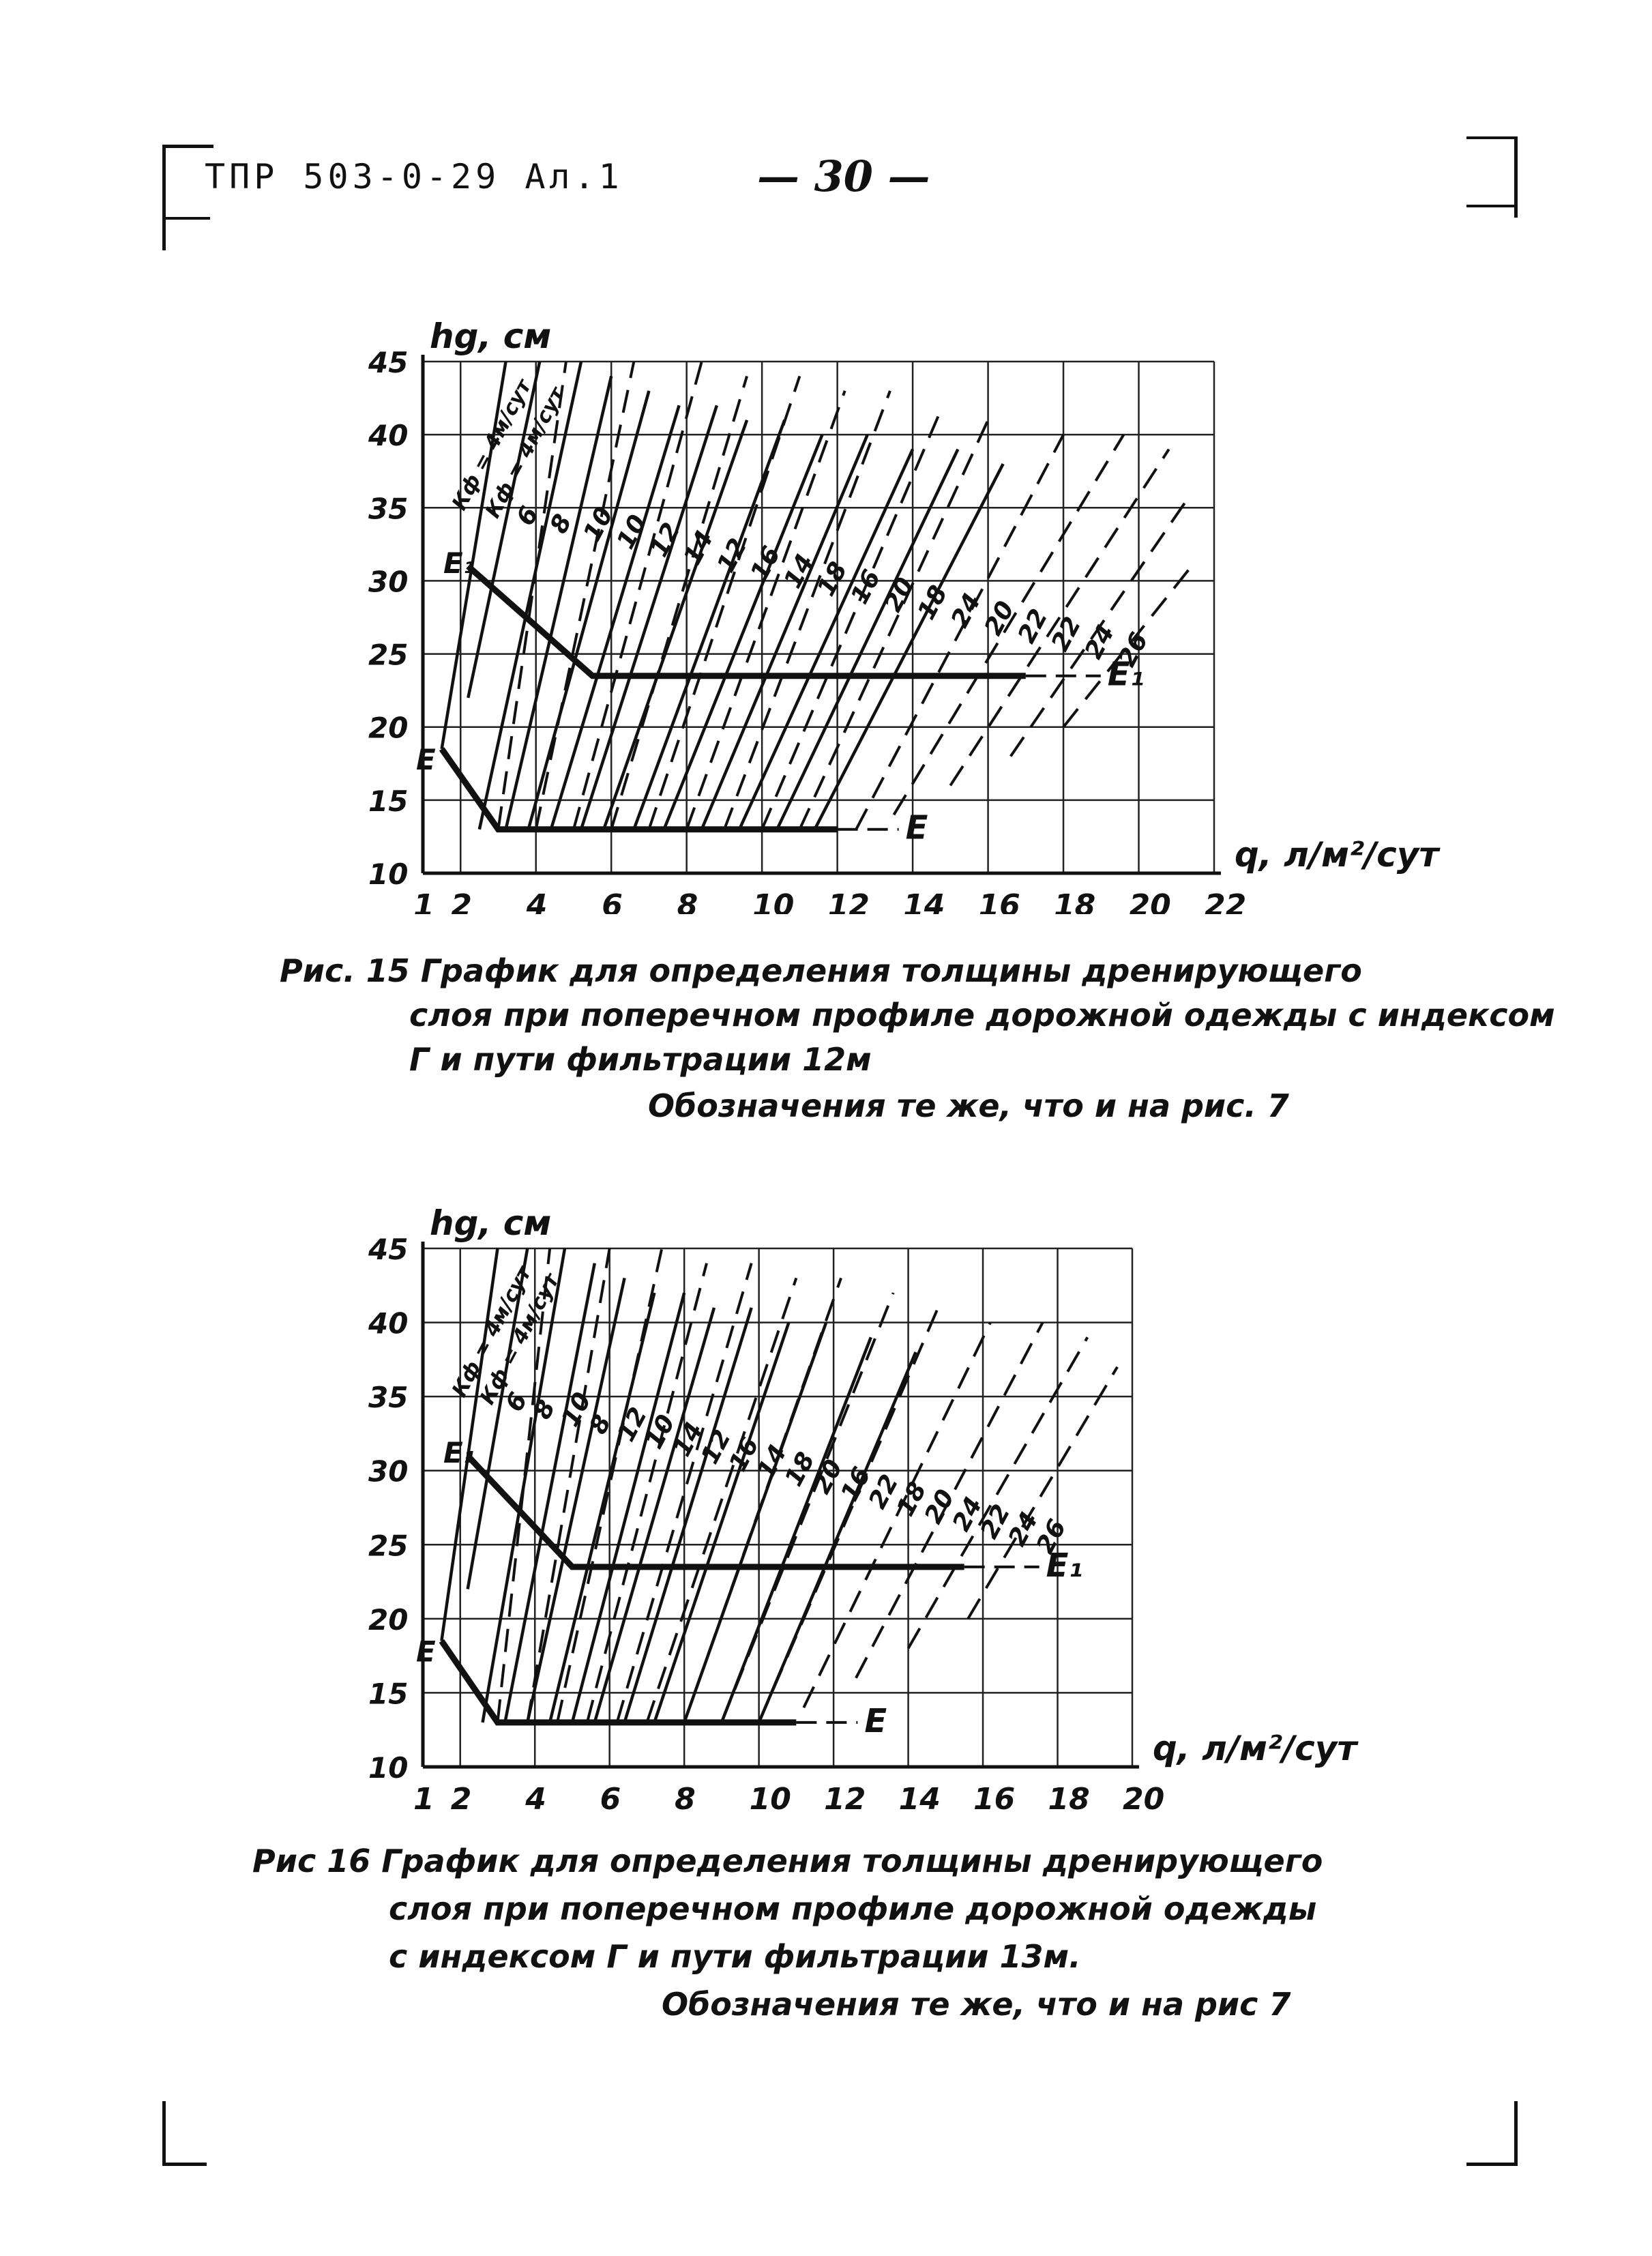 The width and height of the screenshot is (1652, 2256). What do you see at coordinates (969, 1105) in the screenshot?
I see `fig15-caption-line4: Обозначения те же, что и на рис. 7` at bounding box center [969, 1105].